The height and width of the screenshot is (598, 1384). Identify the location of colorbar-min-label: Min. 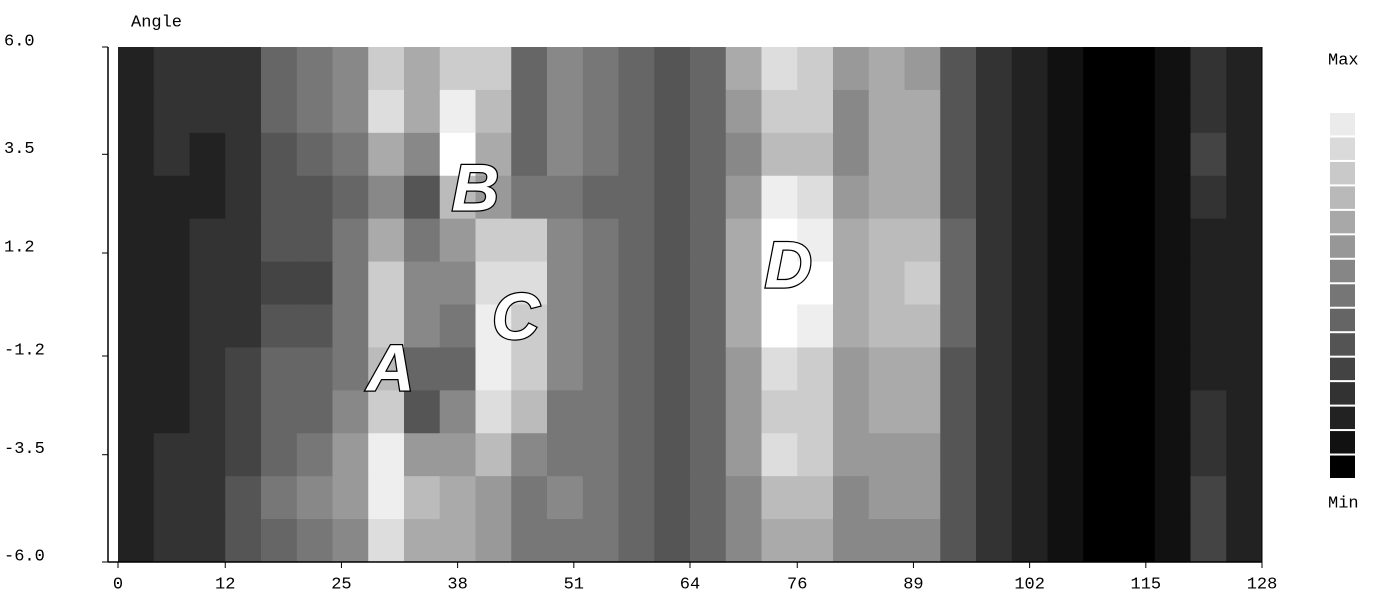
(1343, 503).